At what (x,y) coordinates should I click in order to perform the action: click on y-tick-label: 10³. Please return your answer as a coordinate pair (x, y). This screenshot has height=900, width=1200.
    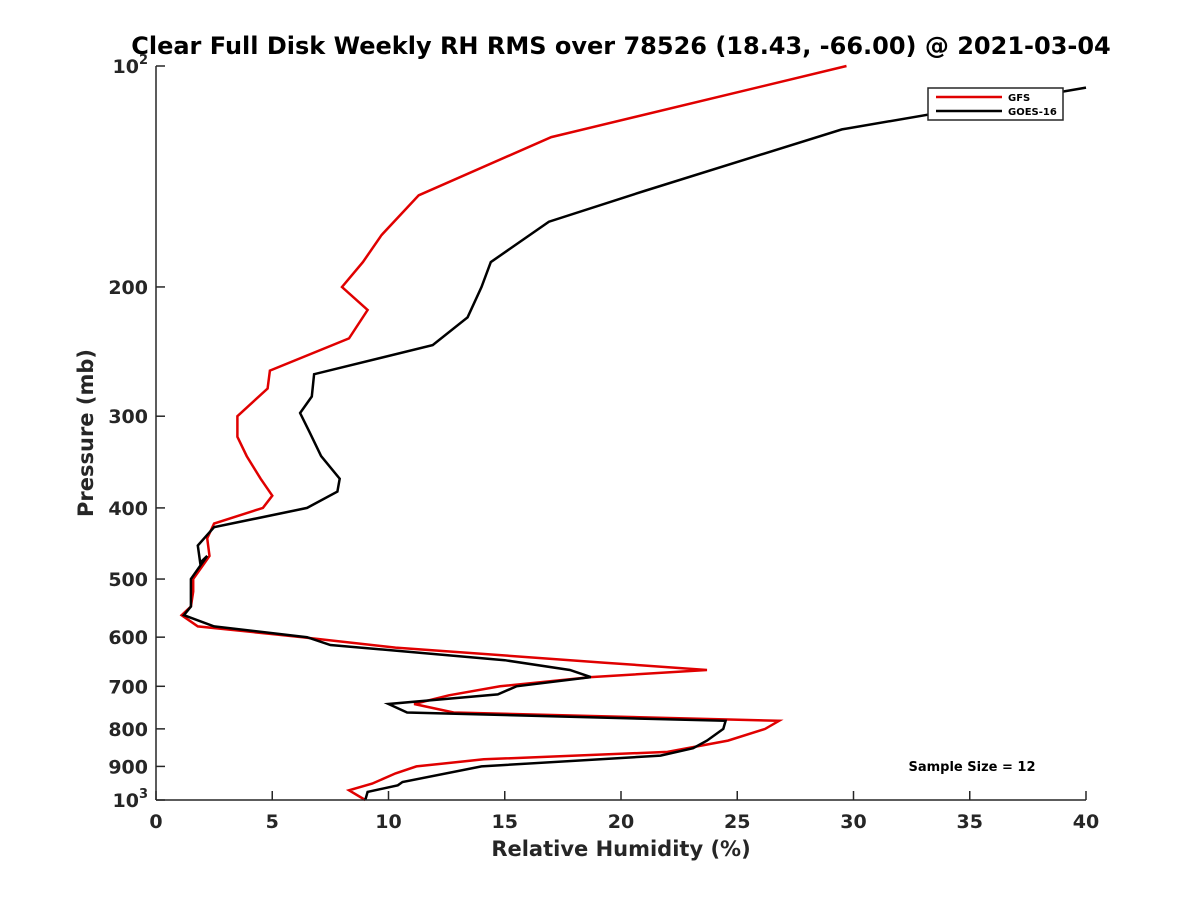
    Looking at the image, I should click on (131, 799).